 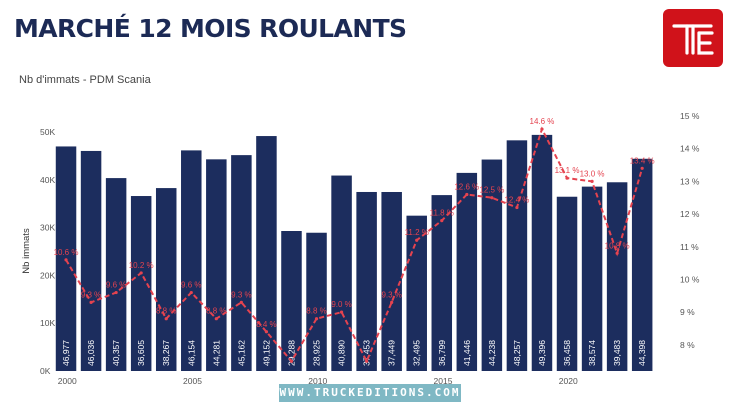 I want to click on bar-value-label: 29,288, so click(x=291, y=353).